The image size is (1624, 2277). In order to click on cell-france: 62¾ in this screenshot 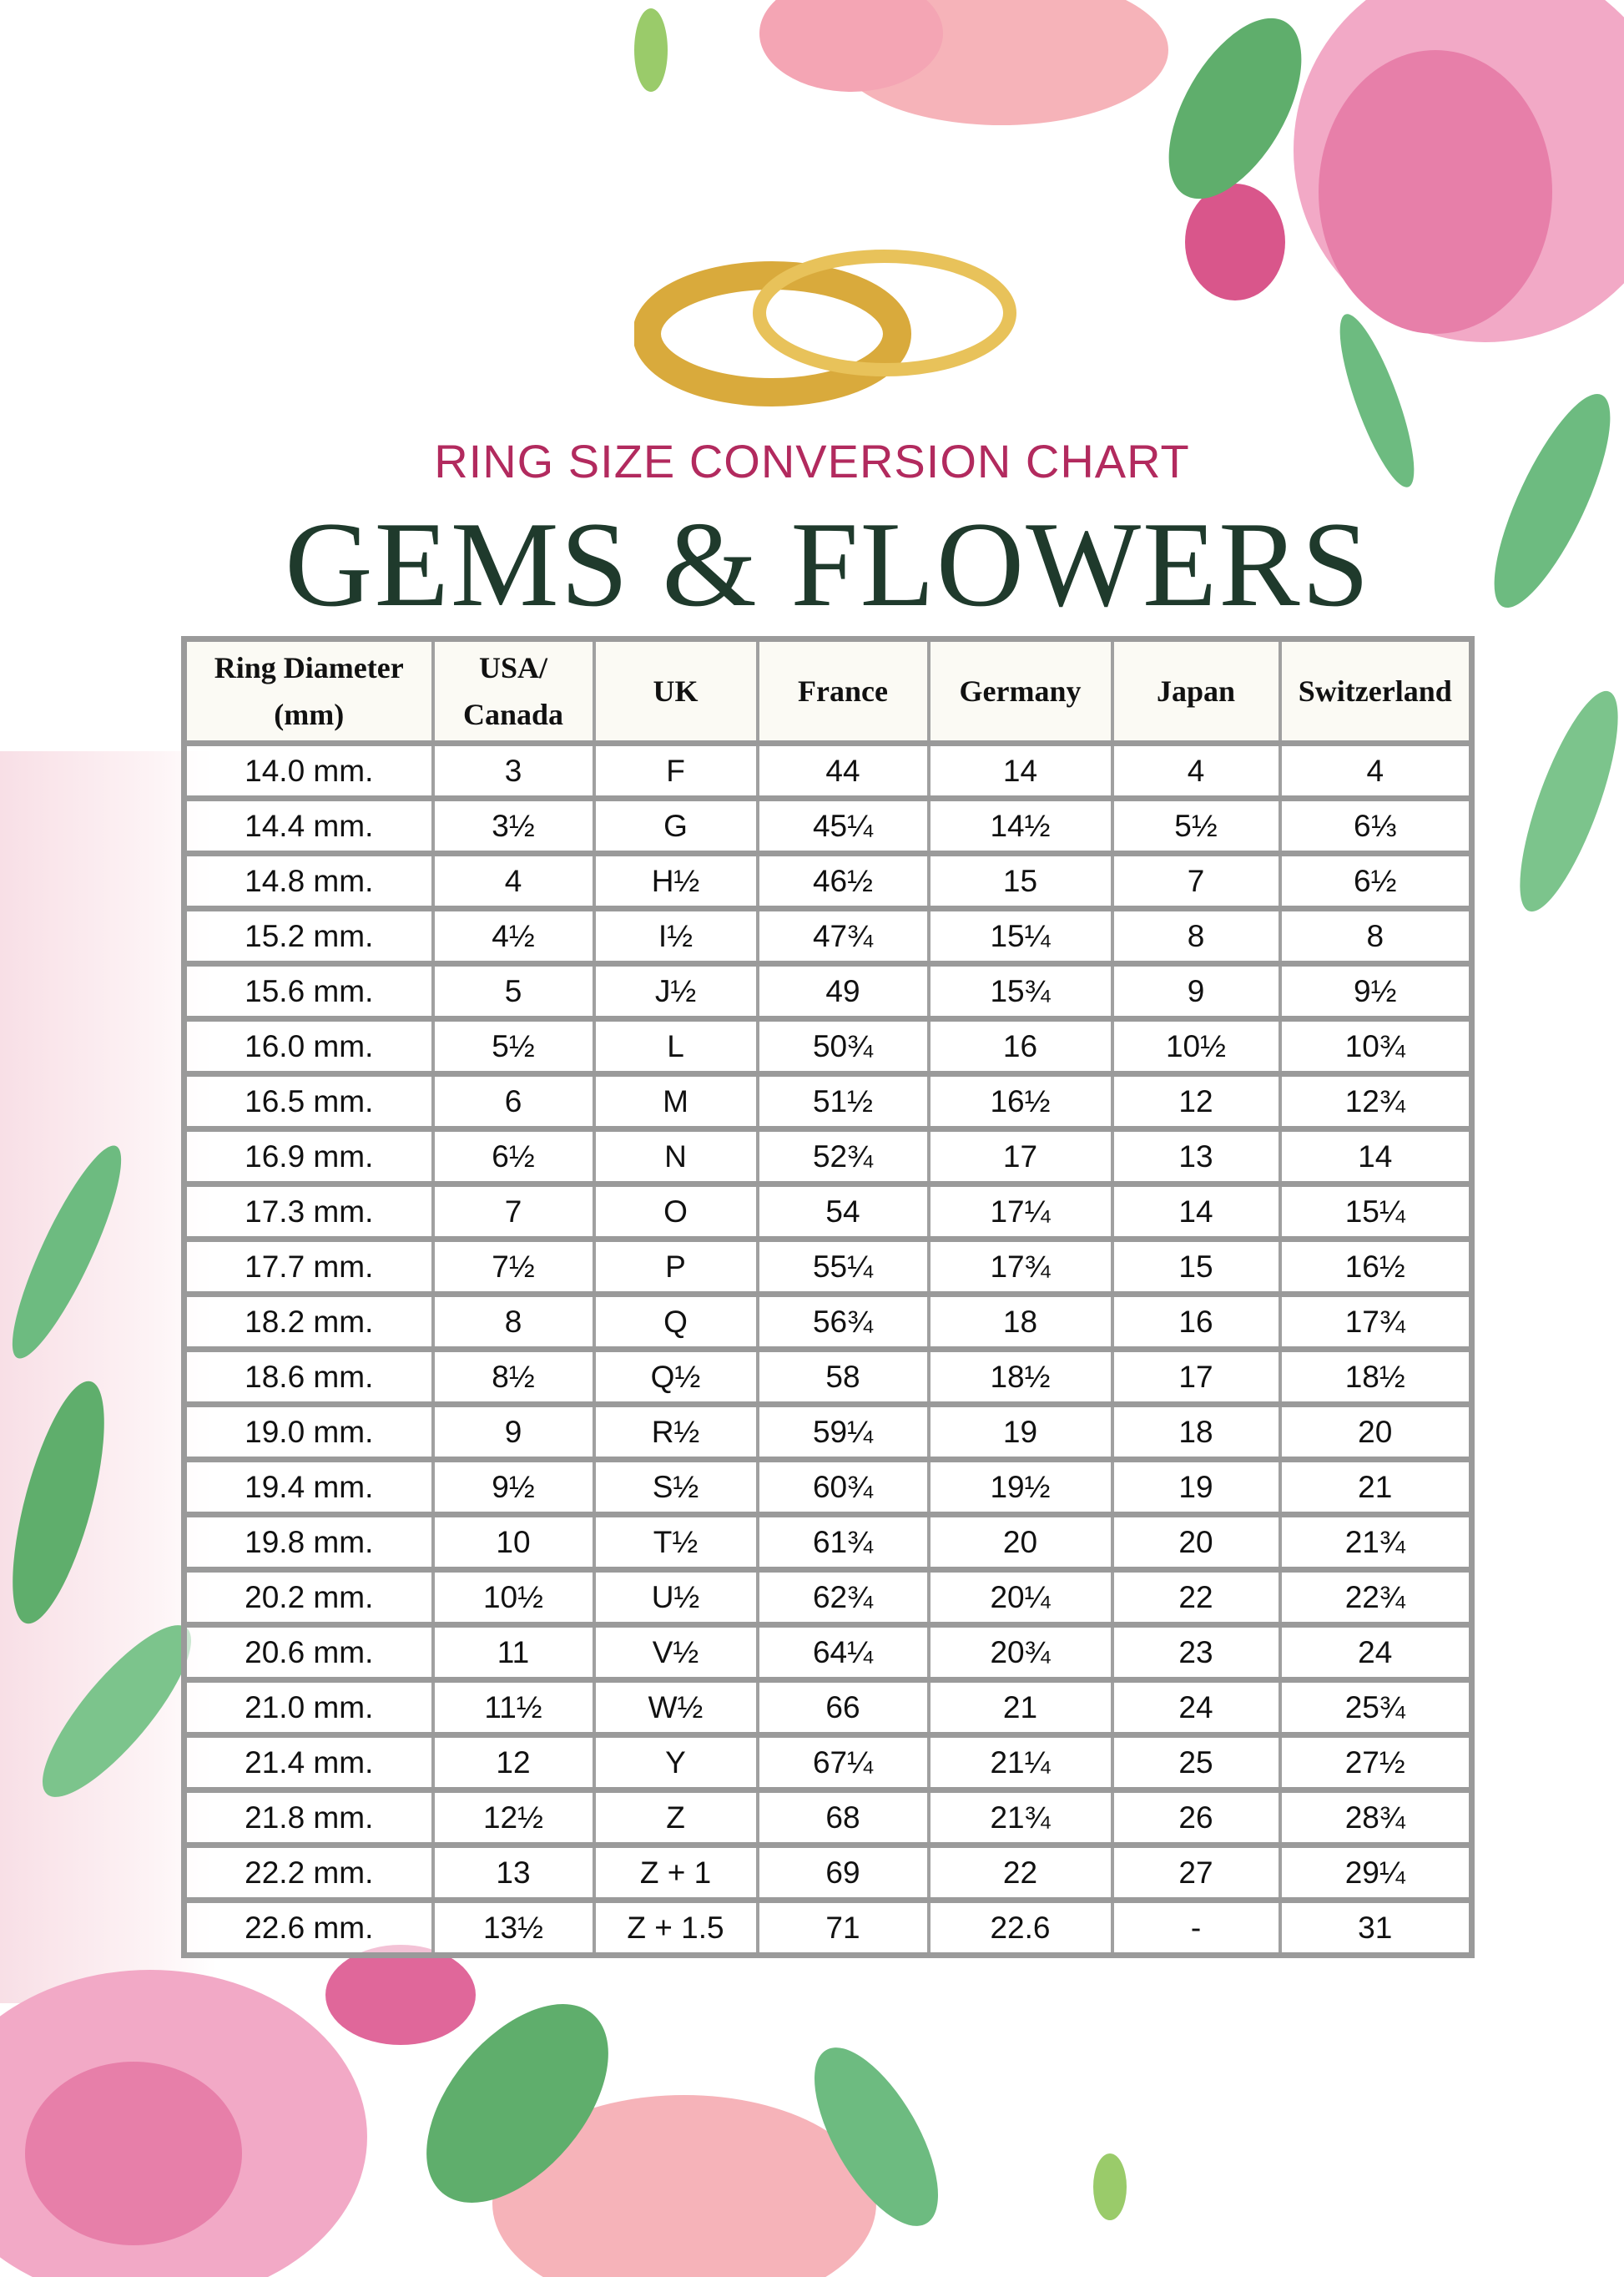, I will do `click(843, 1597)`.